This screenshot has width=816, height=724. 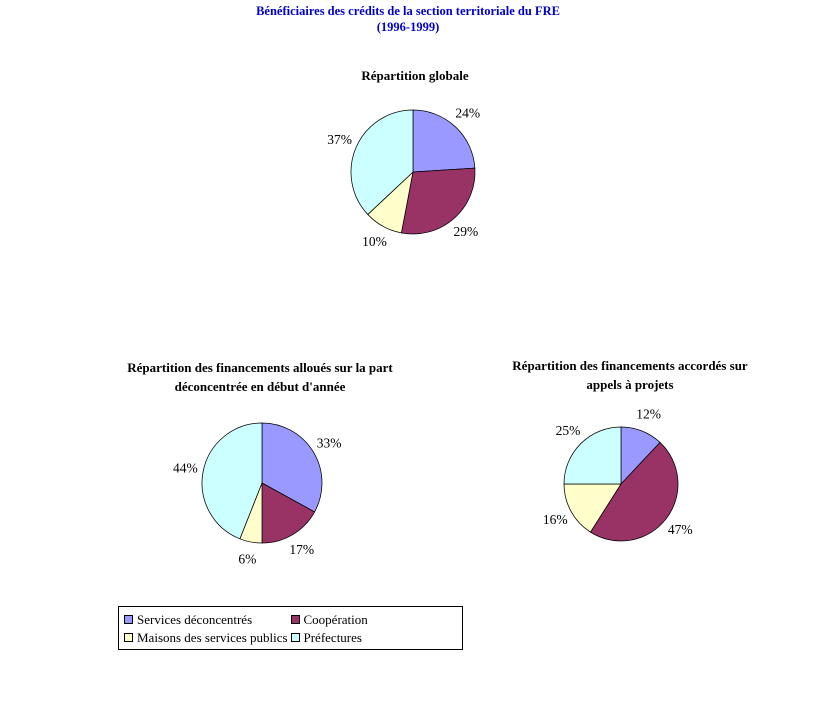 What do you see at coordinates (185, 467) in the screenshot?
I see `pie-value-label: 44%` at bounding box center [185, 467].